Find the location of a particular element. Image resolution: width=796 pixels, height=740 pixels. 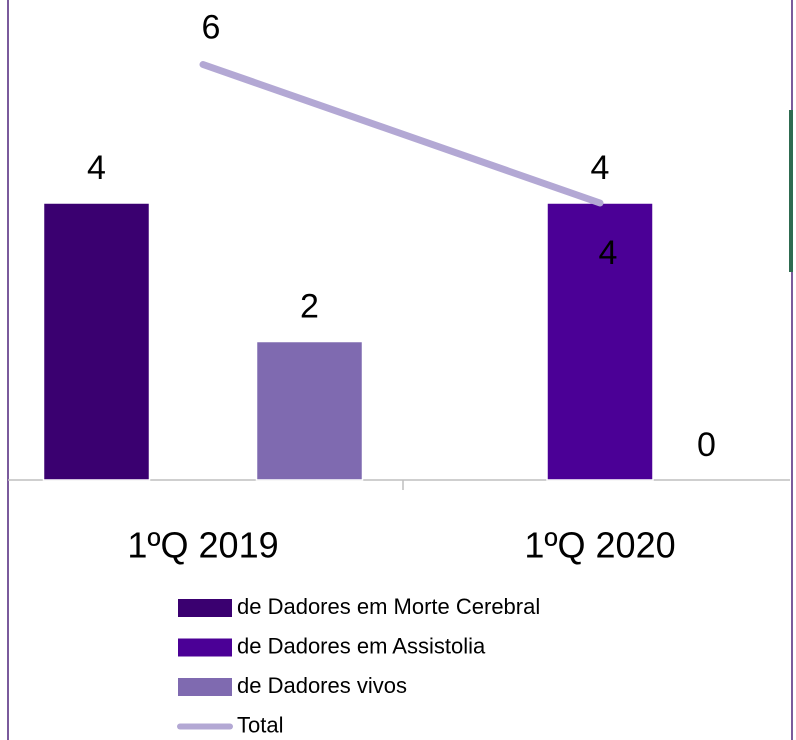

line-label: 4 is located at coordinates (608, 253).